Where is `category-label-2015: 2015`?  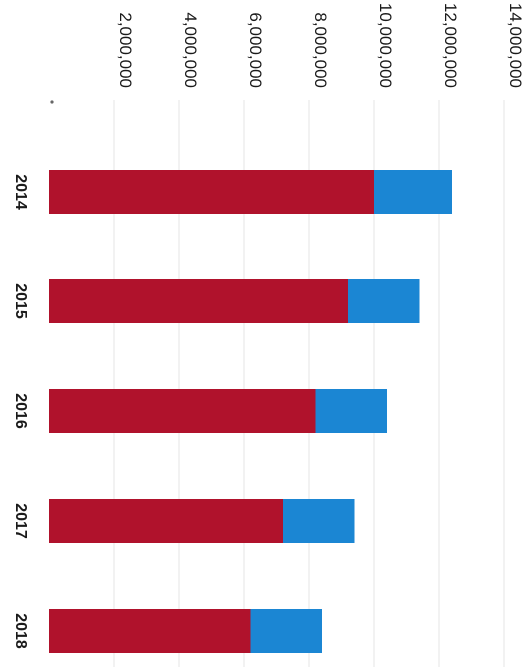
category-label-2015: 2015 is located at coordinates (20, 301).